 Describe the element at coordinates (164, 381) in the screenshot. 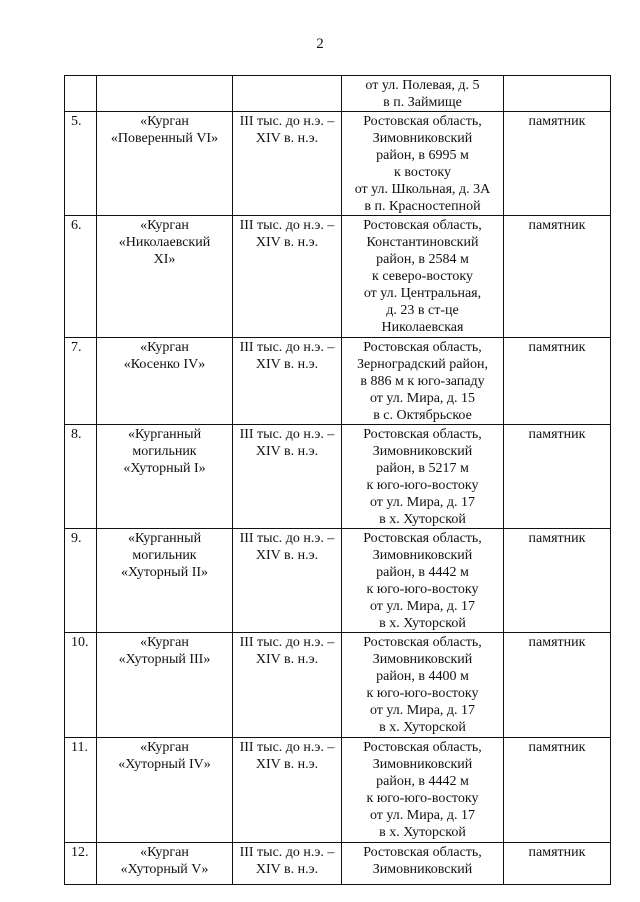

I see `name-cell: «Курган «Косенко IV»` at that location.